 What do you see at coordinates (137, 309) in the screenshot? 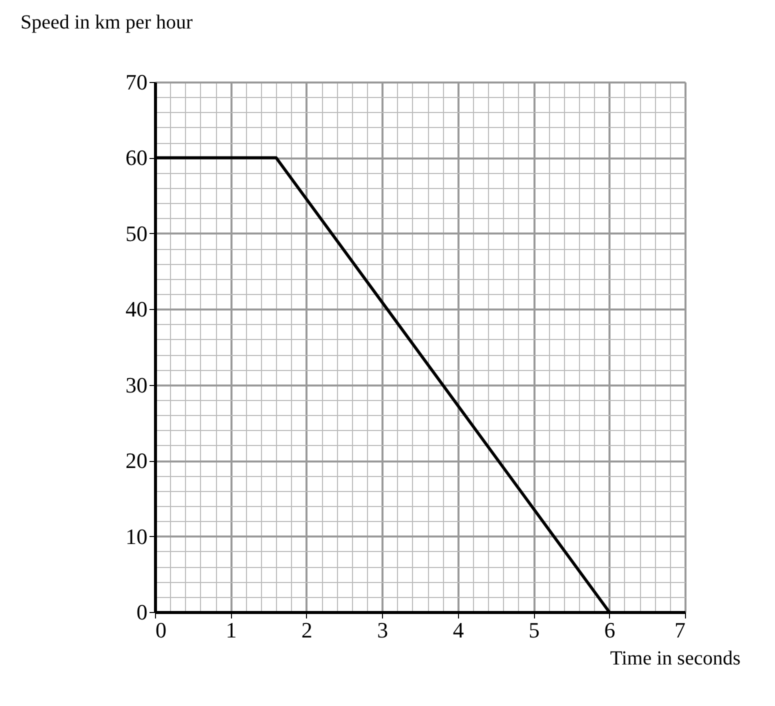
I see `y-tick-label: 40` at bounding box center [137, 309].